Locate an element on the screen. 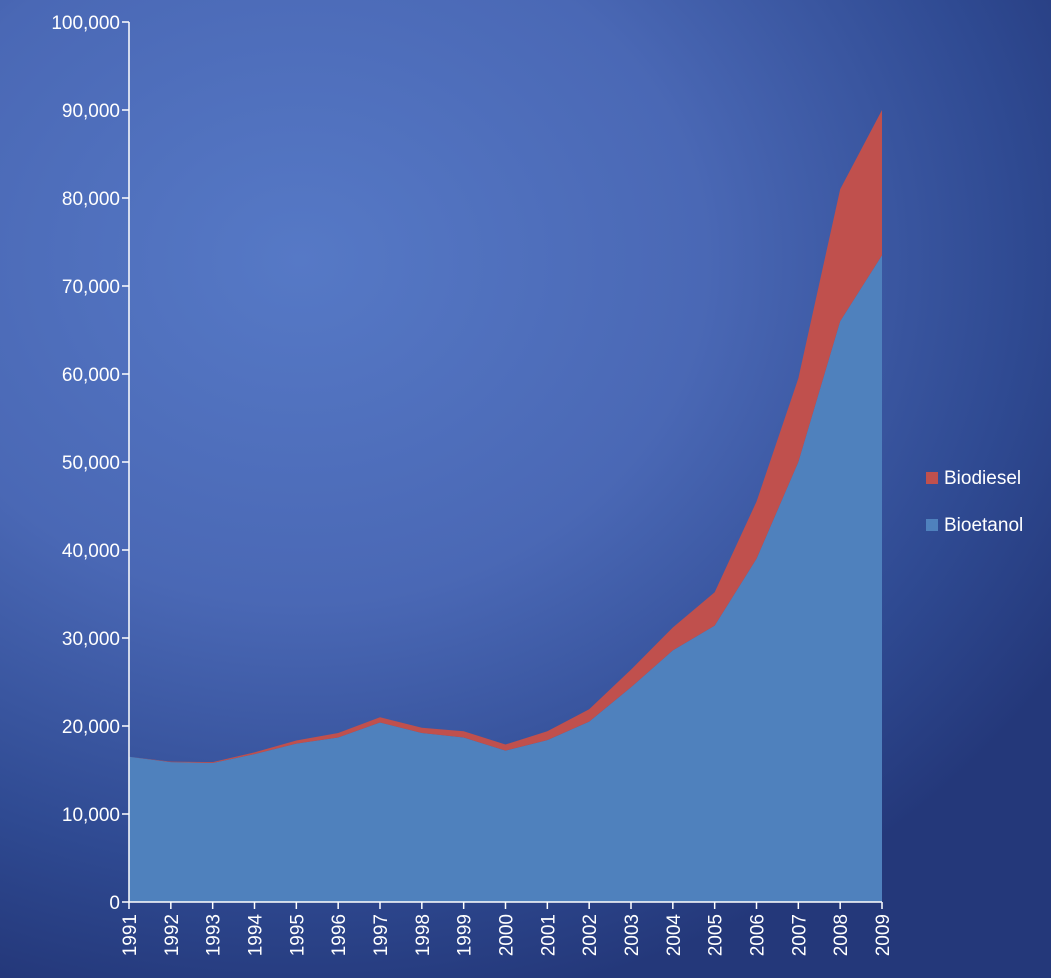 This screenshot has height=978, width=1051. y-tick-label: 30,000 is located at coordinates (91, 639).